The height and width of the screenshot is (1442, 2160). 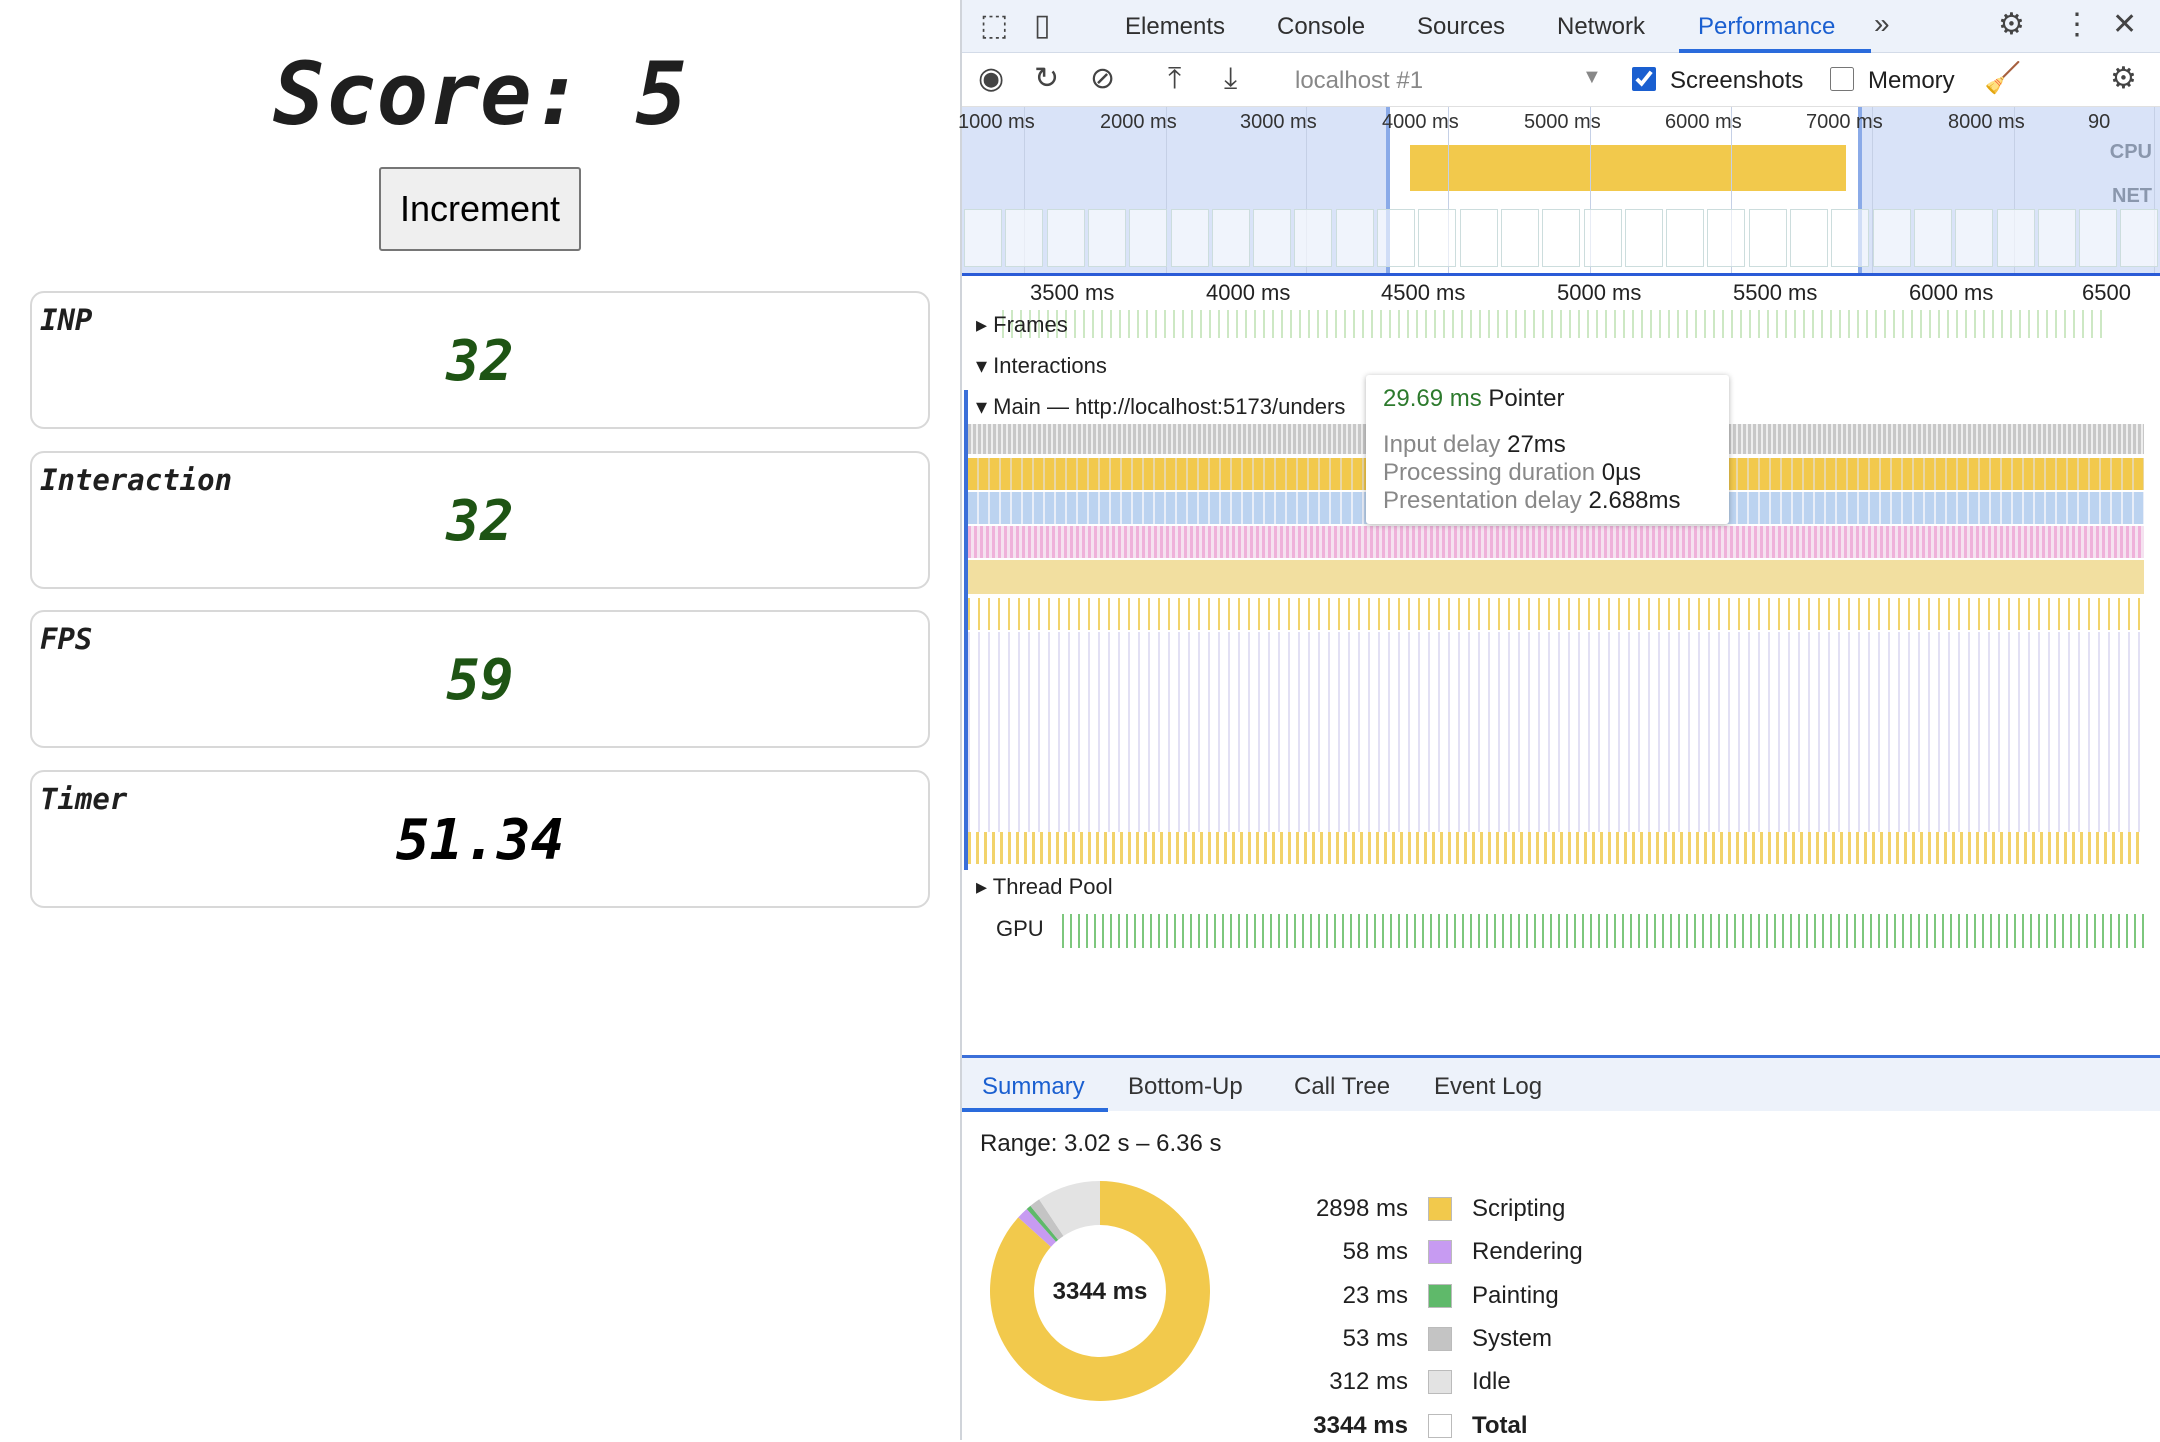 What do you see at coordinates (1047, 78) in the screenshot?
I see `reload-record-icon: ↻` at bounding box center [1047, 78].